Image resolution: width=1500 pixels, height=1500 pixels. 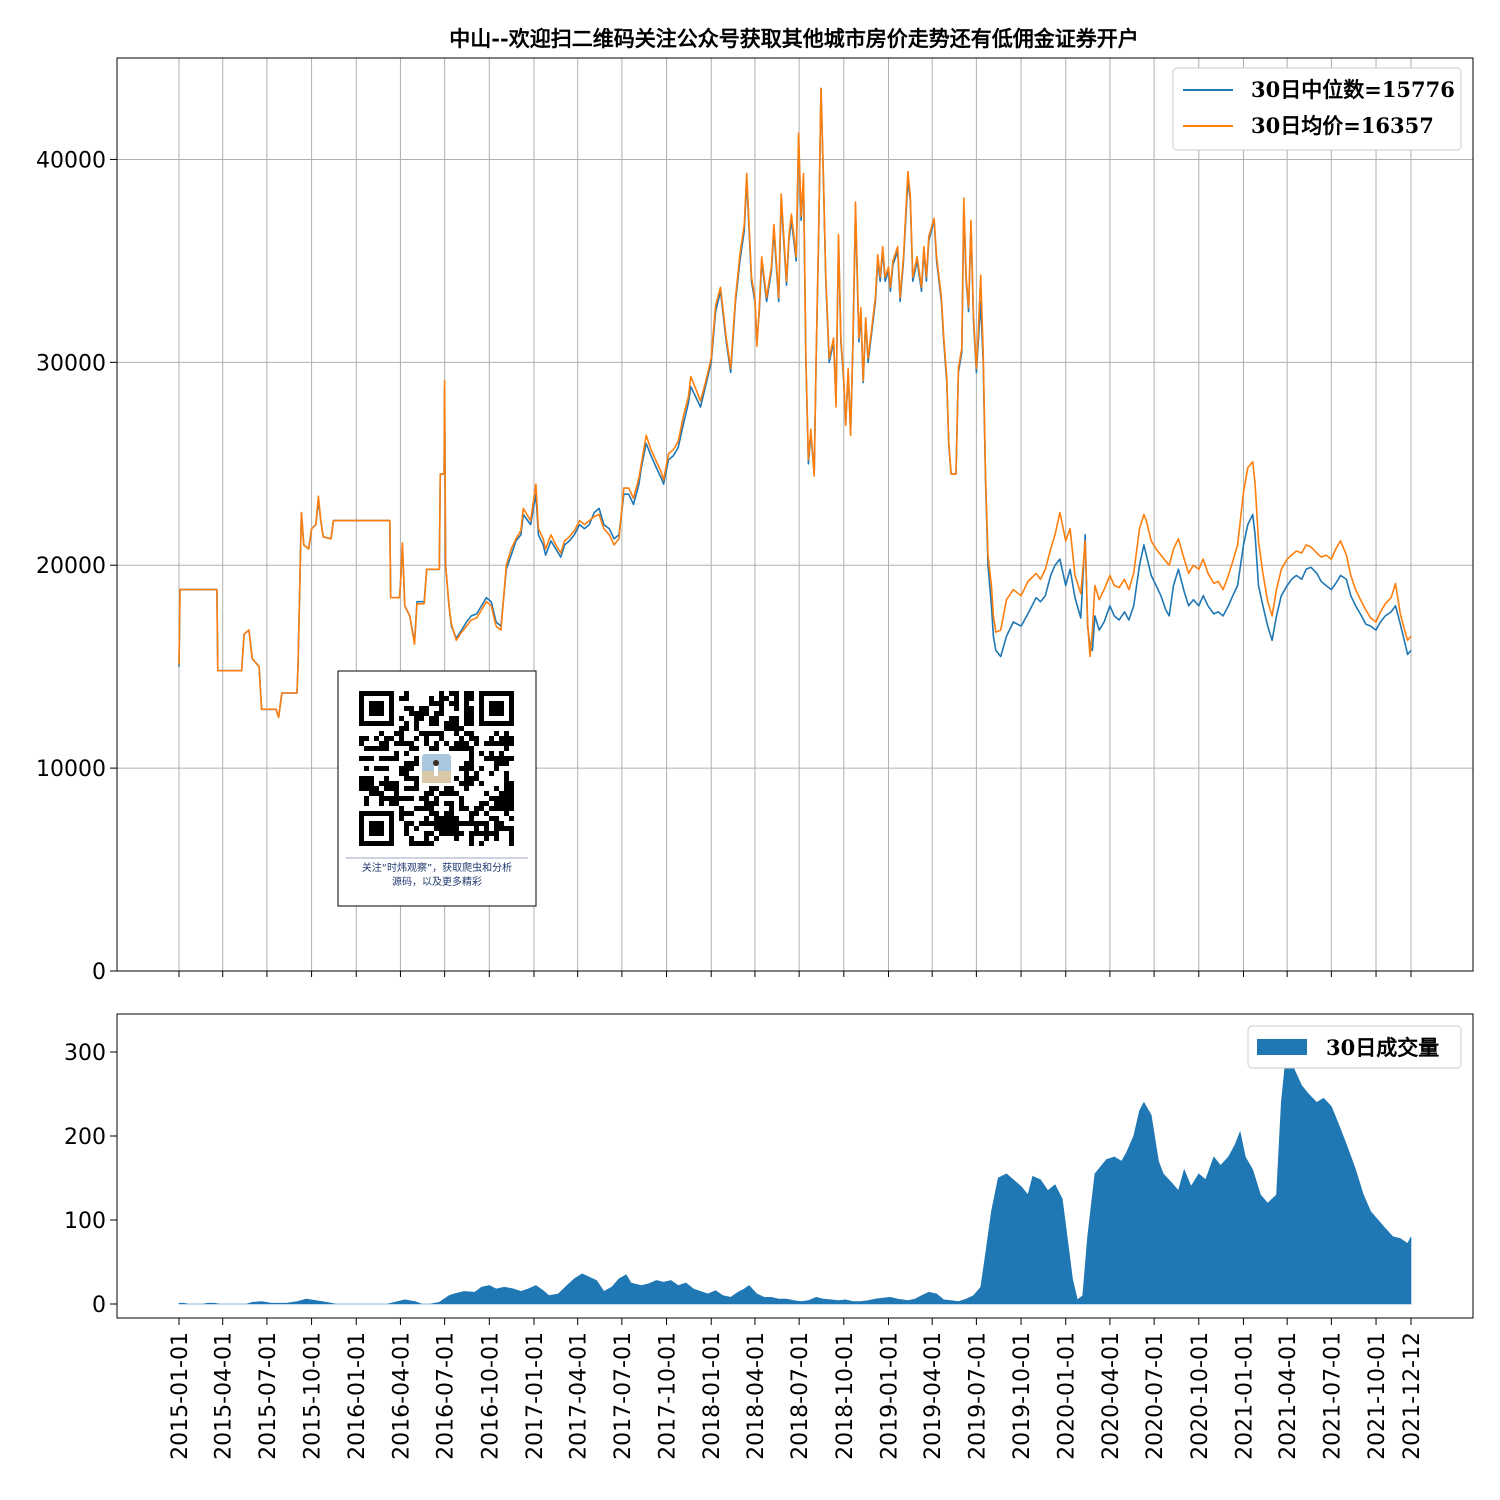 What do you see at coordinates (437, 881) in the screenshot?
I see `qr-caption-line2: 源码，以及更多精彩` at bounding box center [437, 881].